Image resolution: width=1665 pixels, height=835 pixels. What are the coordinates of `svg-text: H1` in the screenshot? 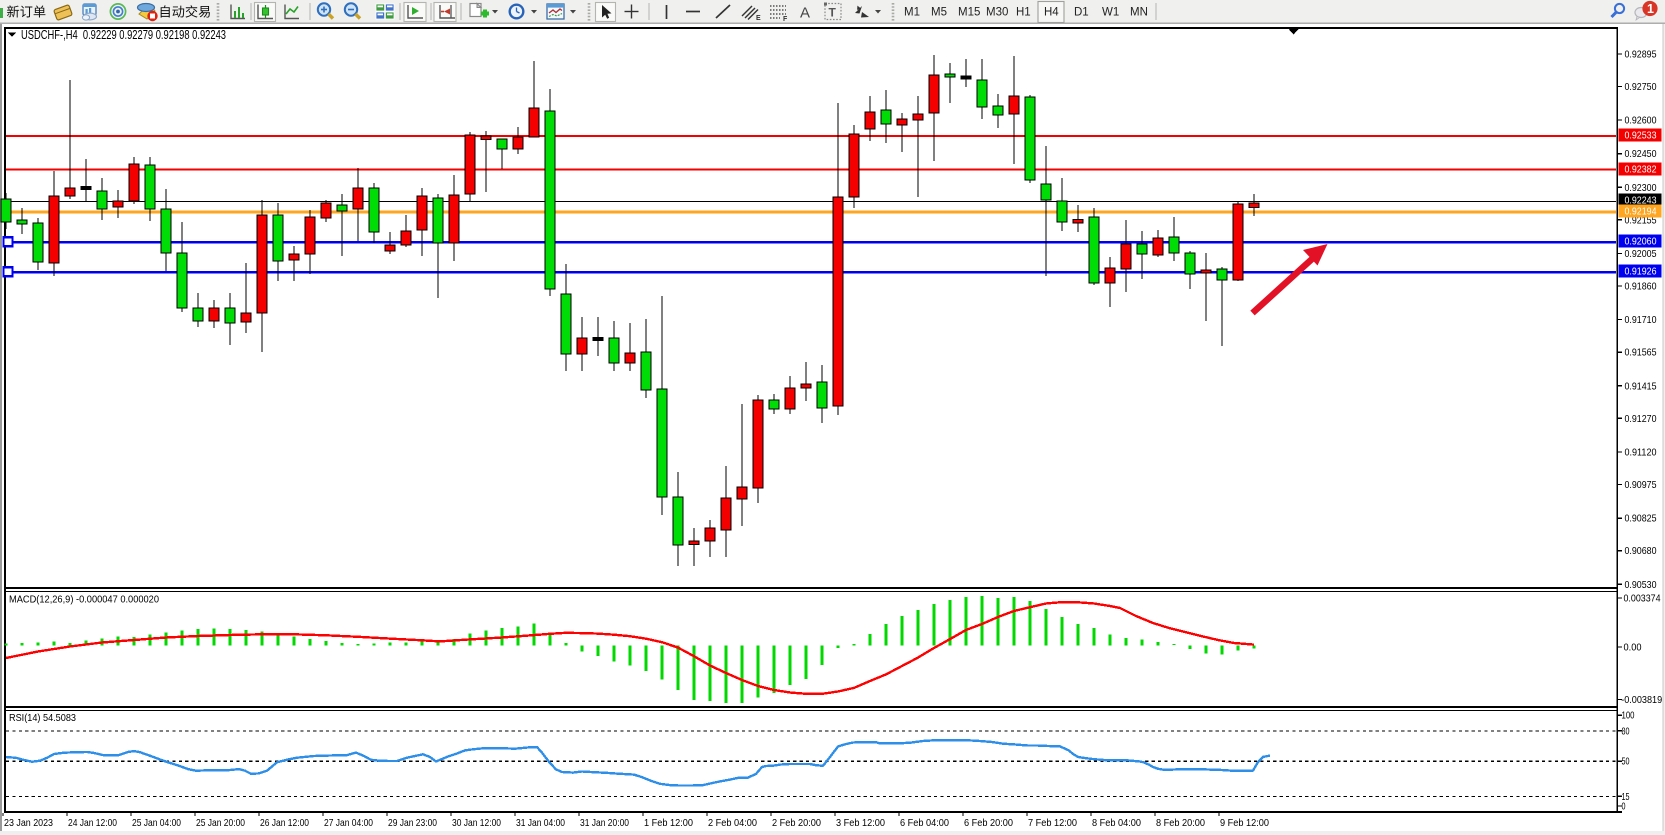 It's located at (1023, 13).